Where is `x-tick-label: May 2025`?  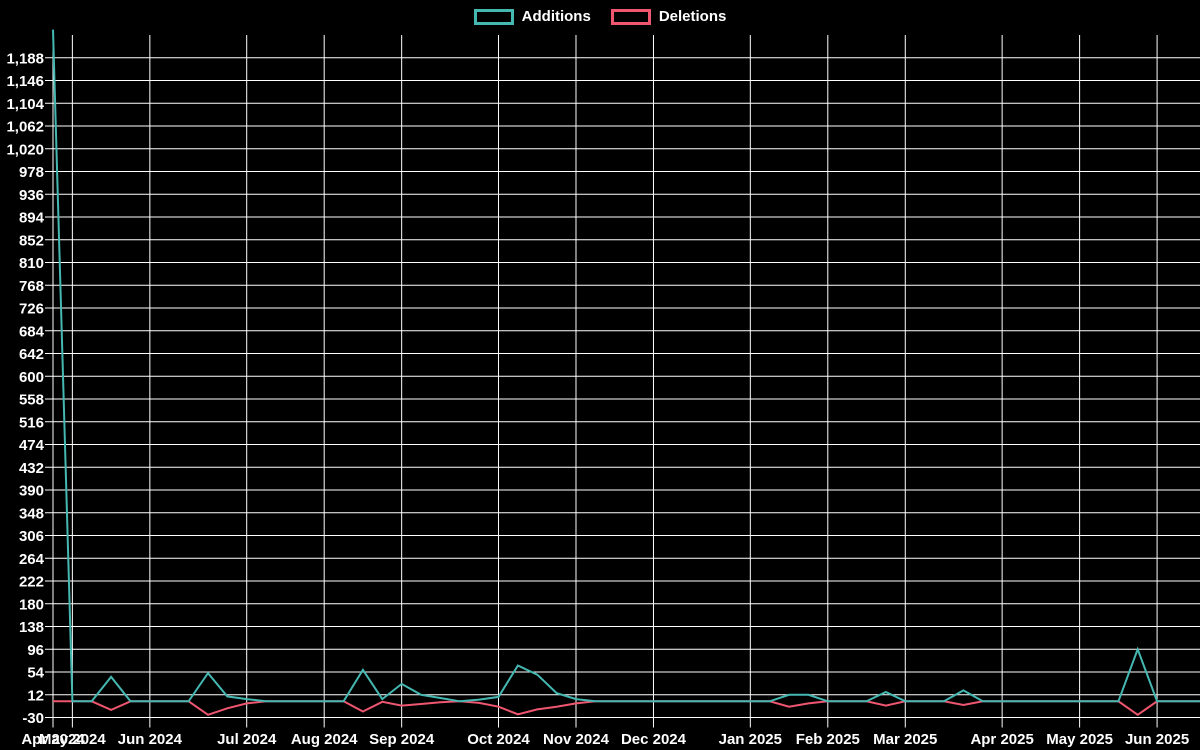
x-tick-label: May 2025 is located at coordinates (1079, 739).